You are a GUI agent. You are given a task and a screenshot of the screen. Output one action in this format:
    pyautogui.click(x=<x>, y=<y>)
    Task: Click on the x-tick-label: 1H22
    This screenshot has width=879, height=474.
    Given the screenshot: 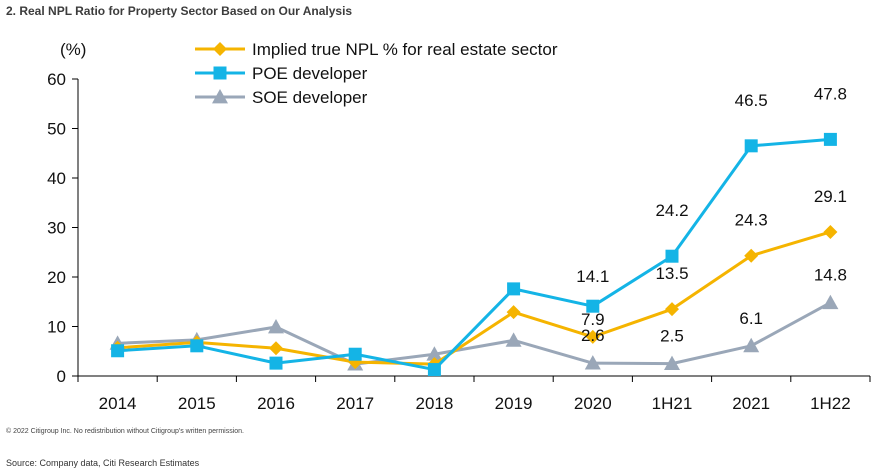 What is the action you would take?
    pyautogui.click(x=830, y=403)
    